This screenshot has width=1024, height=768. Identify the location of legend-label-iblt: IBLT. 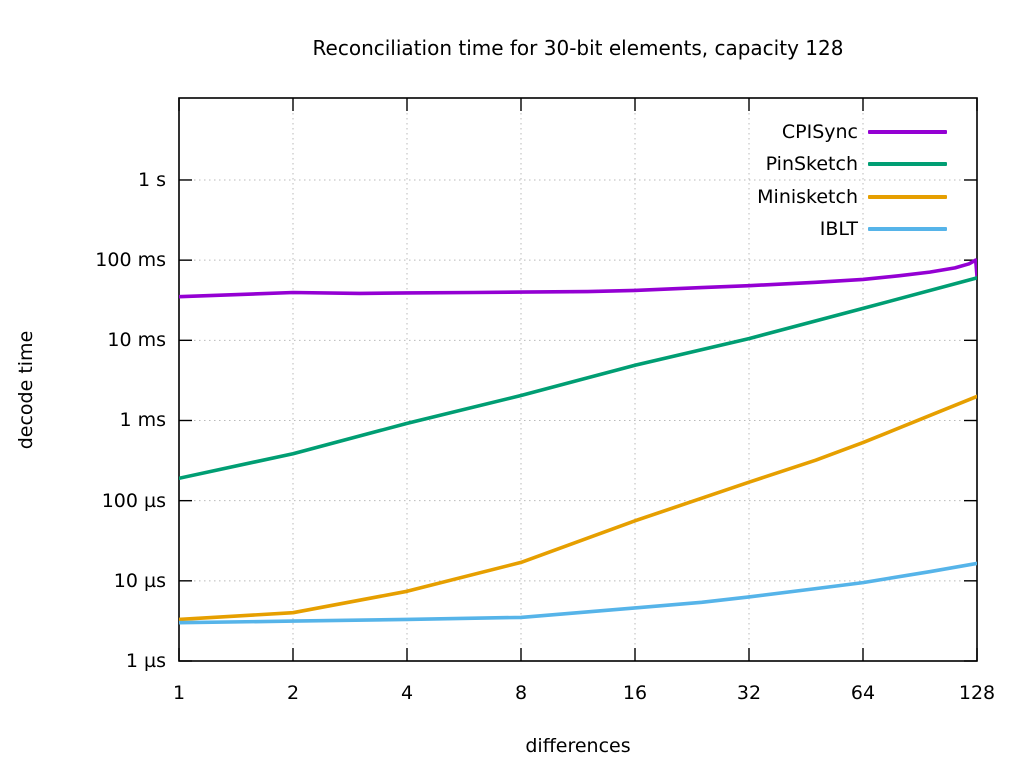
(838, 229).